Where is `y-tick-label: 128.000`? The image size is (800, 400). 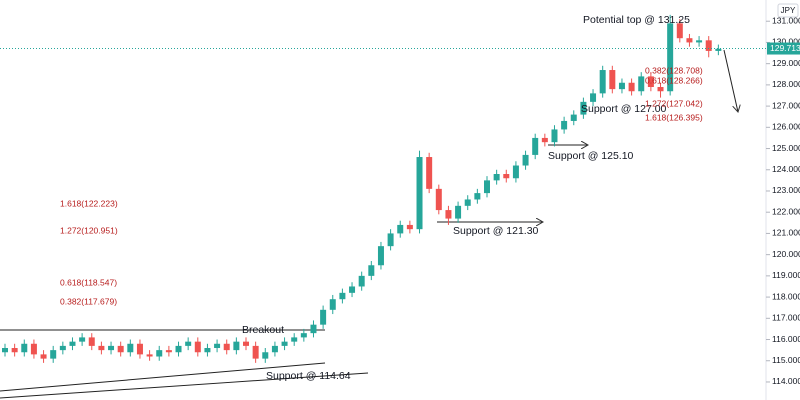
y-tick-label: 128.000 is located at coordinates (786, 84).